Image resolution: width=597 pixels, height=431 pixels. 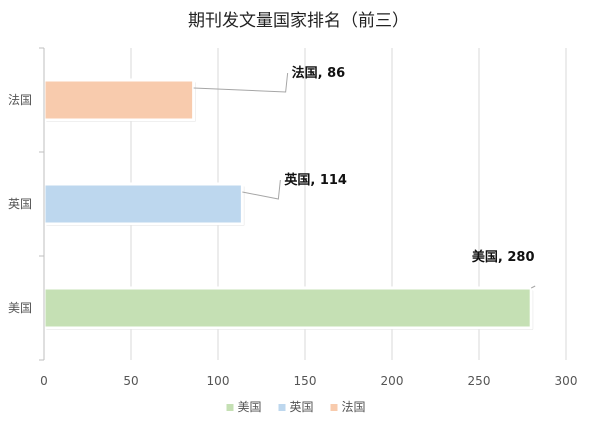 I want to click on x-tick-label: 50, so click(x=130, y=381).